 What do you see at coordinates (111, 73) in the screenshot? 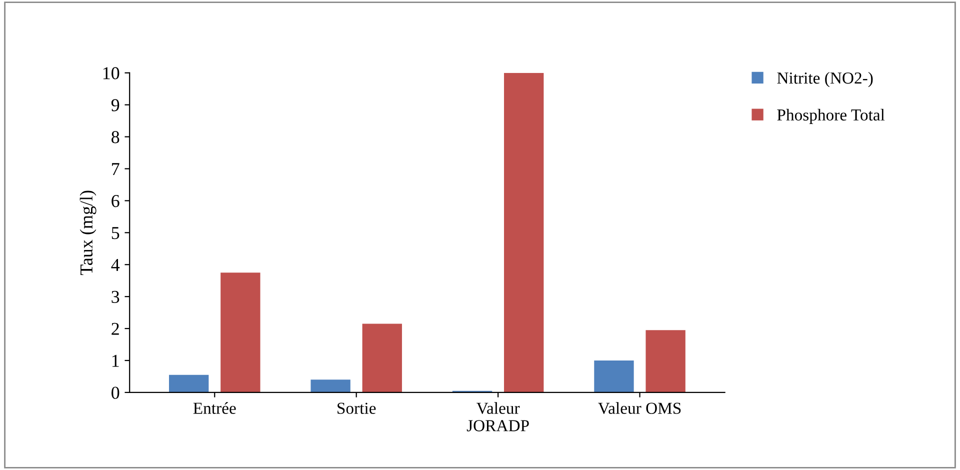
I see `y-tick-label: 10` at bounding box center [111, 73].